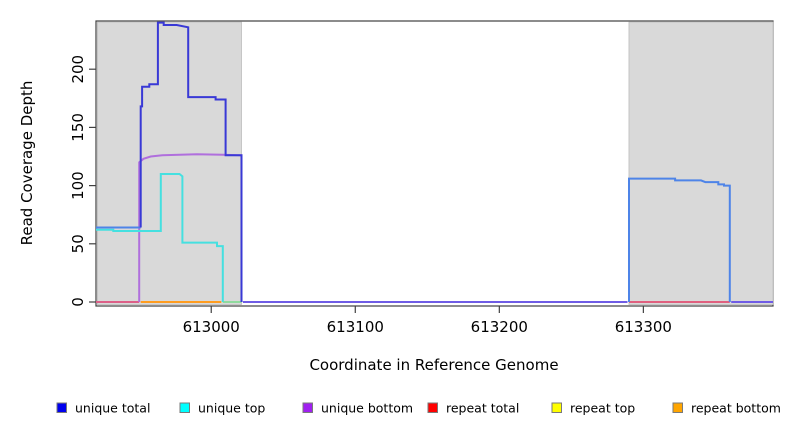 This screenshot has width=792, height=432. What do you see at coordinates (499, 327) in the screenshot?
I see `x-tick-label: 613200` at bounding box center [499, 327].